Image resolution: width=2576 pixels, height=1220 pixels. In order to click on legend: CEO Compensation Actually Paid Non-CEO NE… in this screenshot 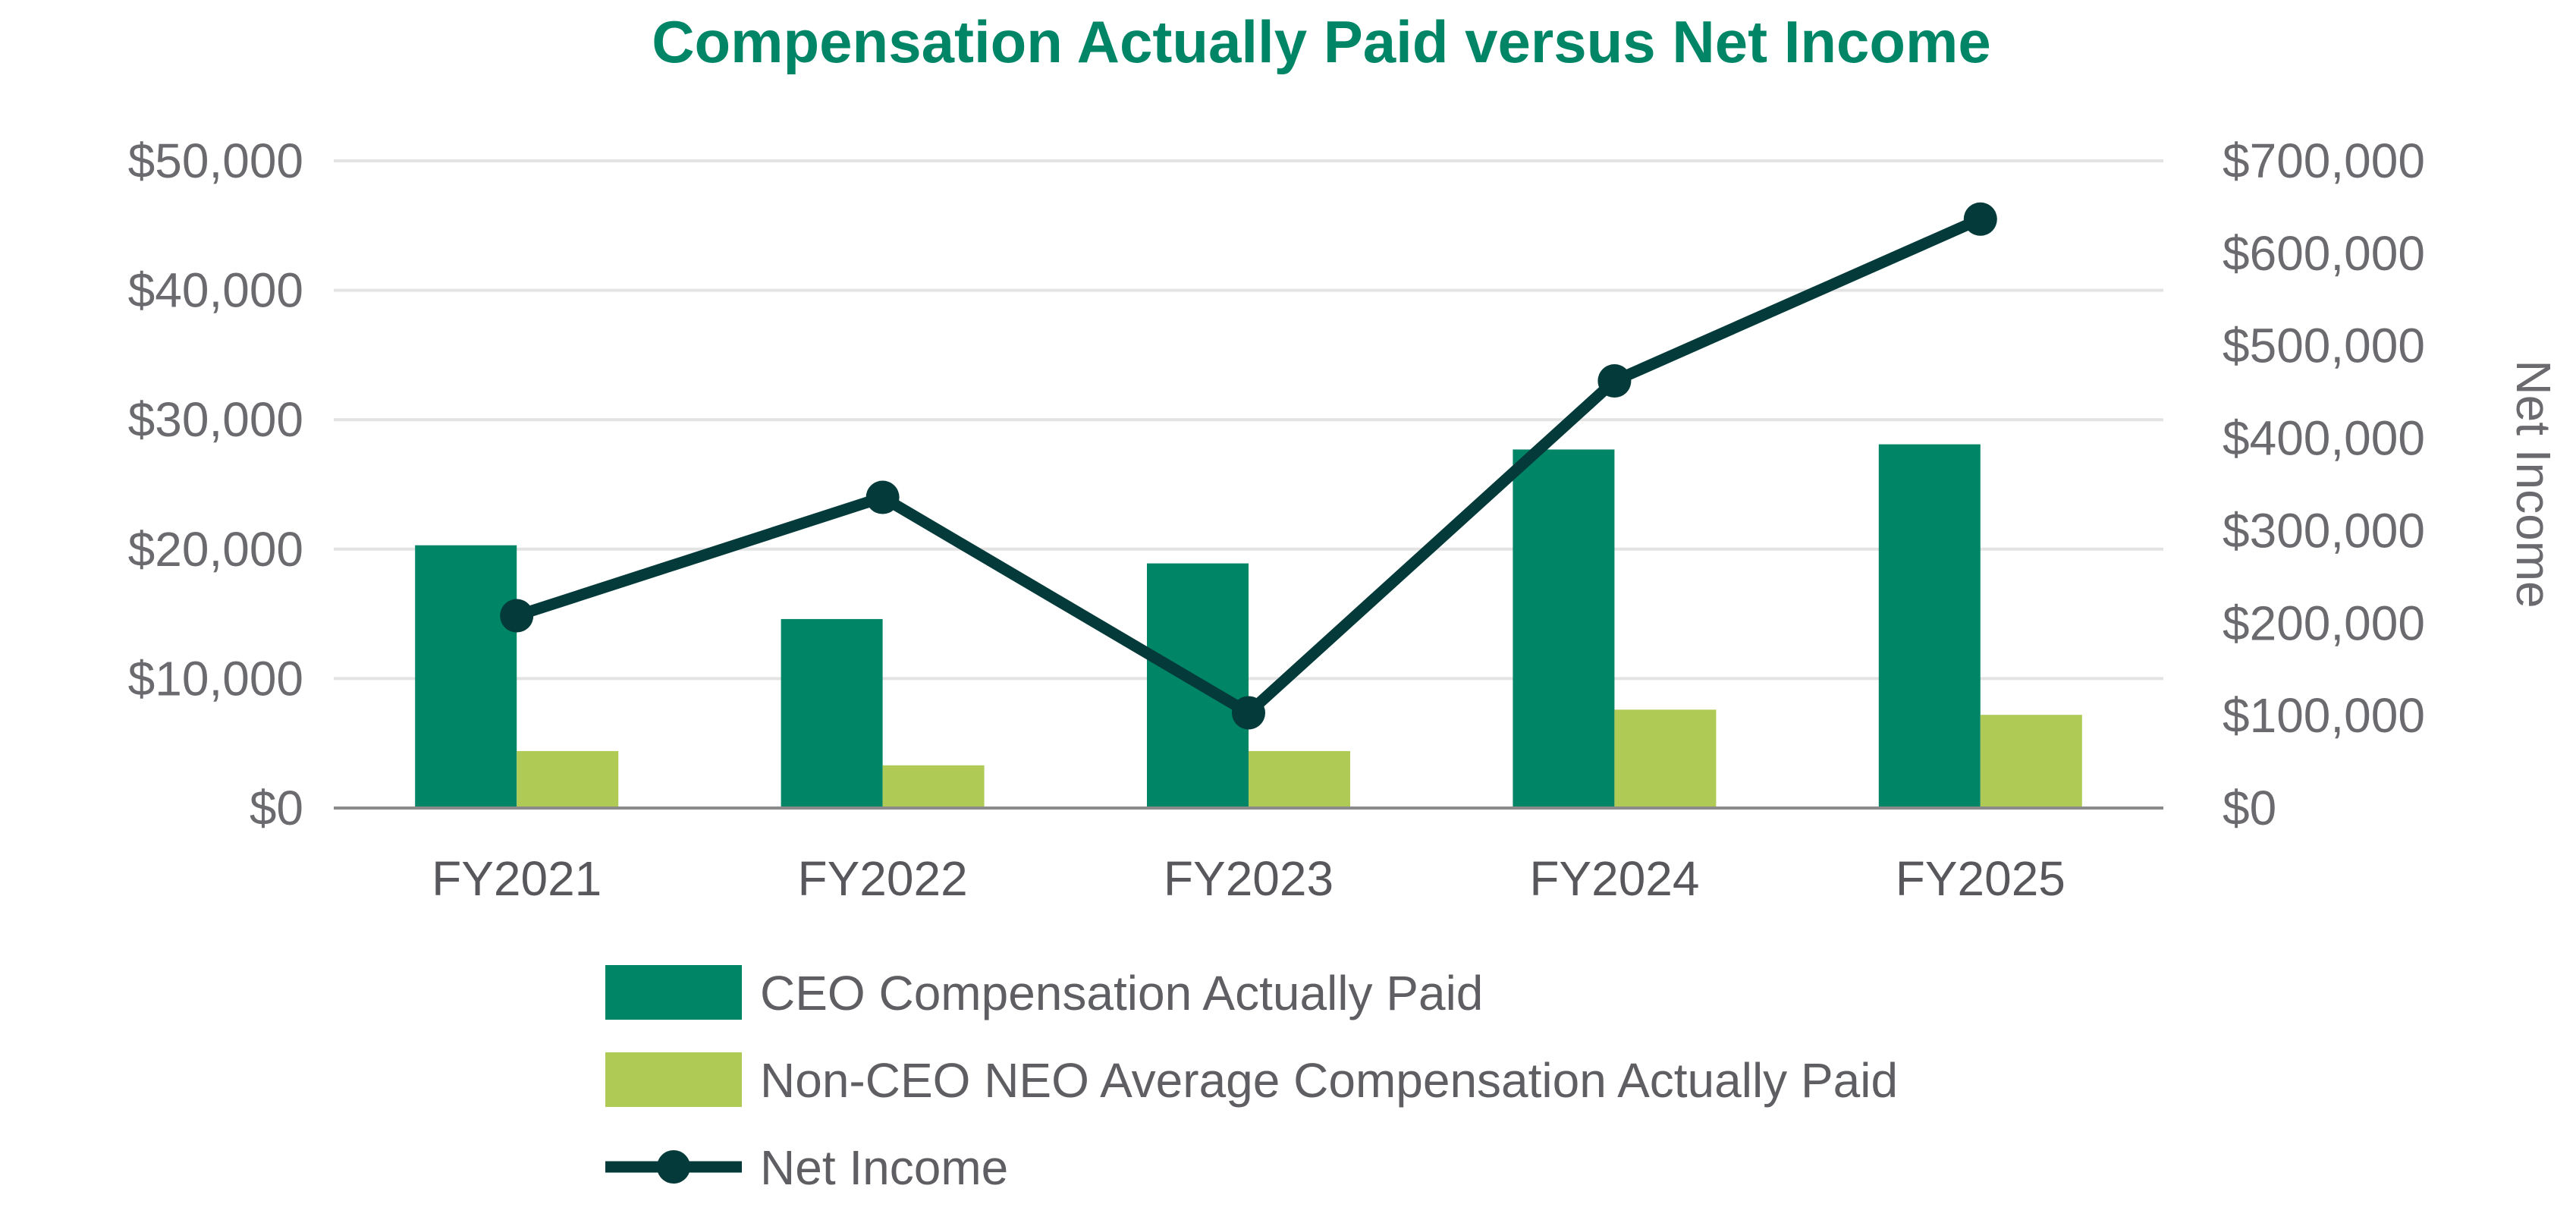, I will do `click(1251, 1080)`.